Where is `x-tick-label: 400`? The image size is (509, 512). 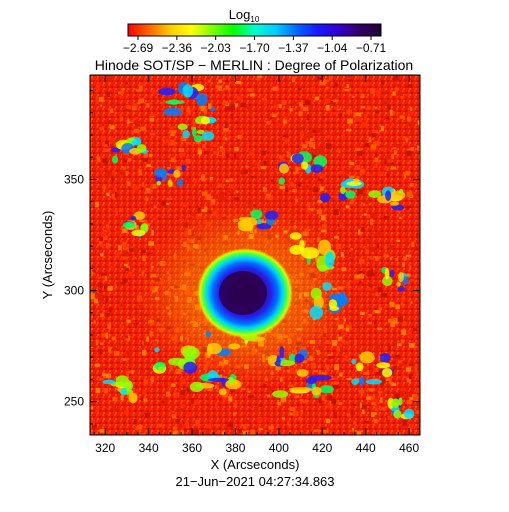
x-tick-label: 400 is located at coordinates (279, 448).